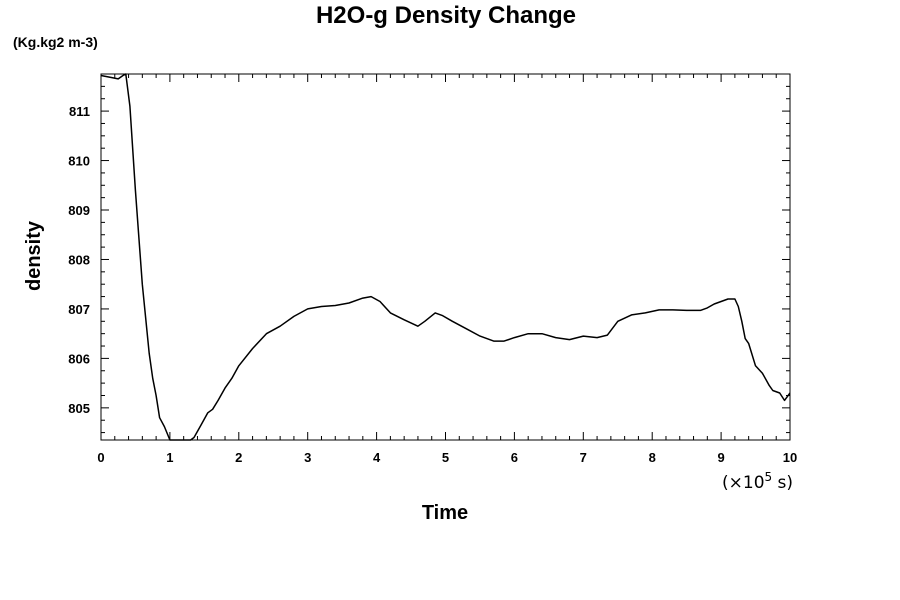 The height and width of the screenshot is (600, 900). Describe the element at coordinates (514, 457) in the screenshot. I see `x-tick-label: 6` at that location.